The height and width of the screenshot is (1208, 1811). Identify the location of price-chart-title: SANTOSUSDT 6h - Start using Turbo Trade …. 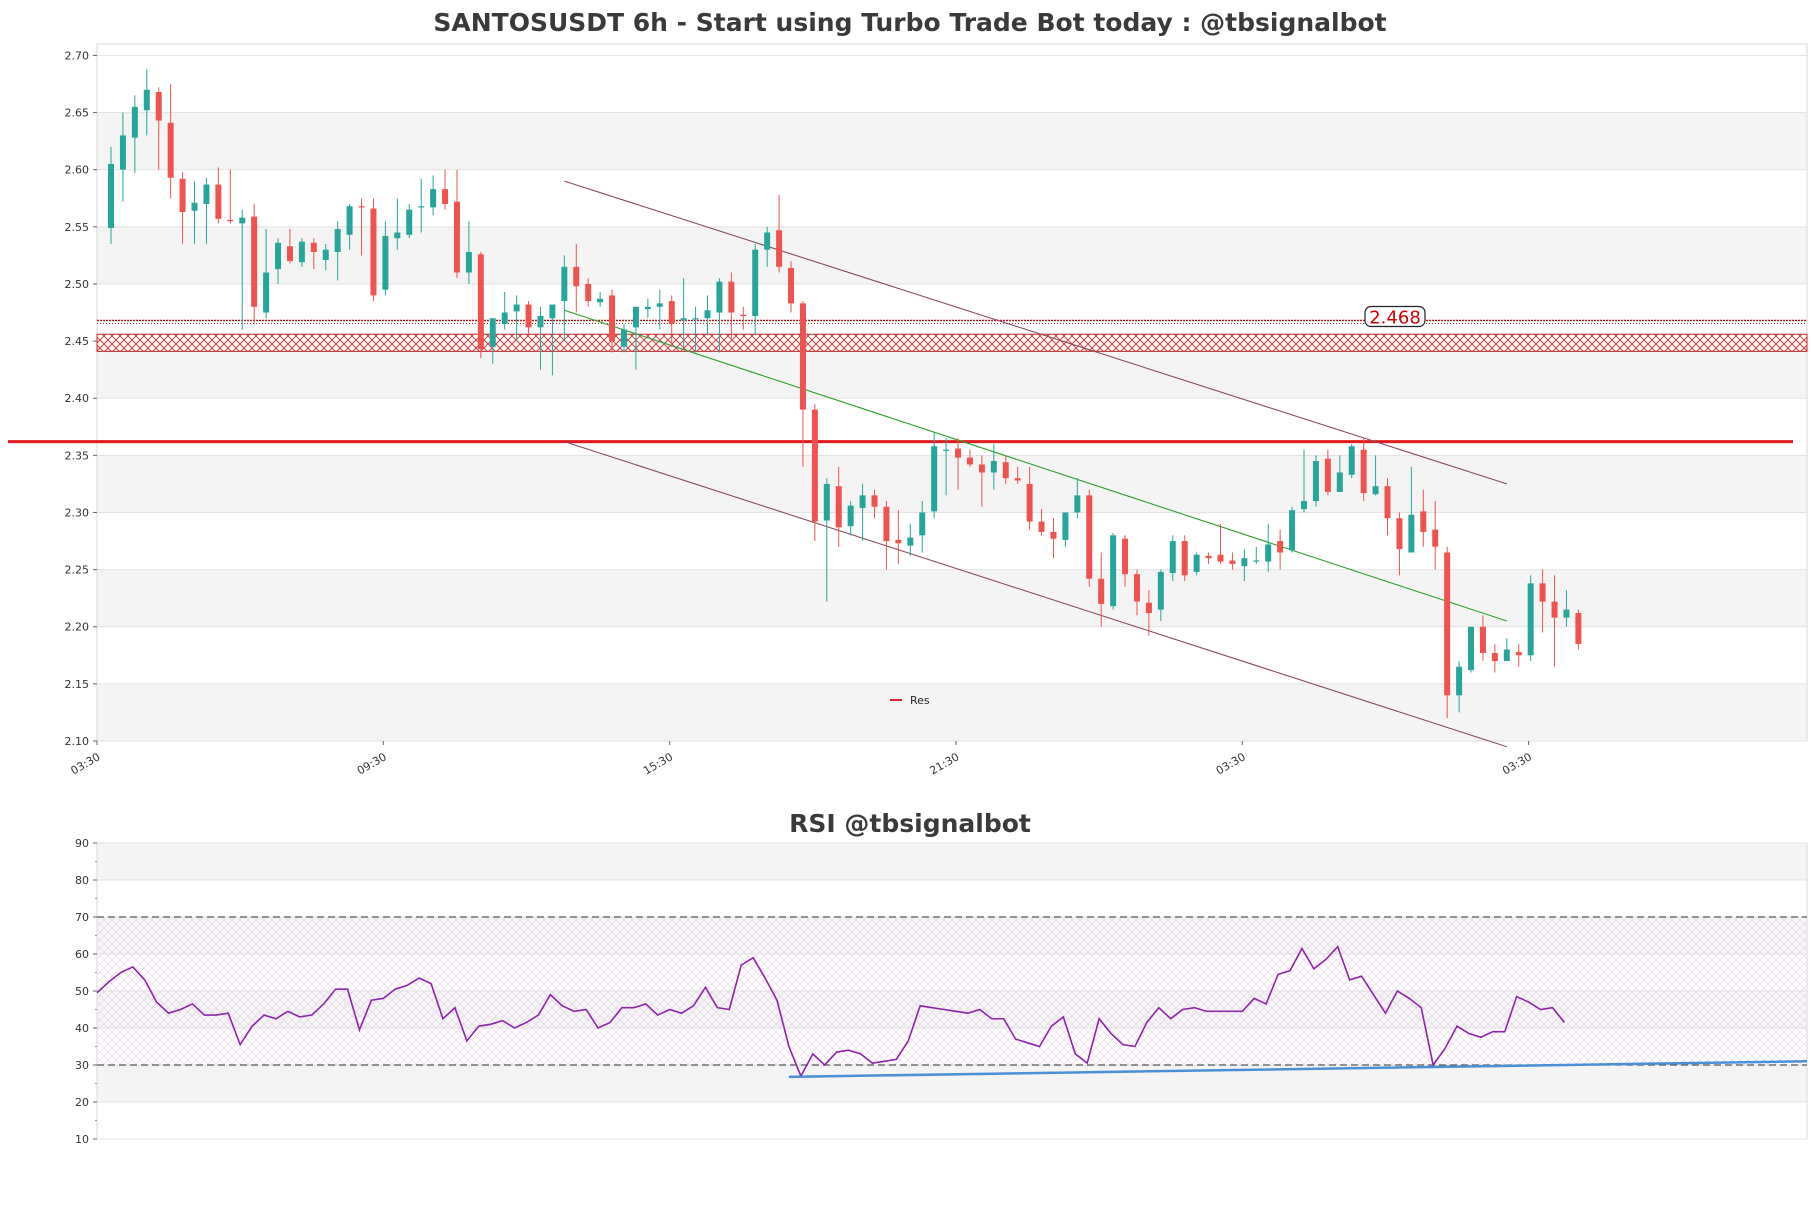
(909, 22).